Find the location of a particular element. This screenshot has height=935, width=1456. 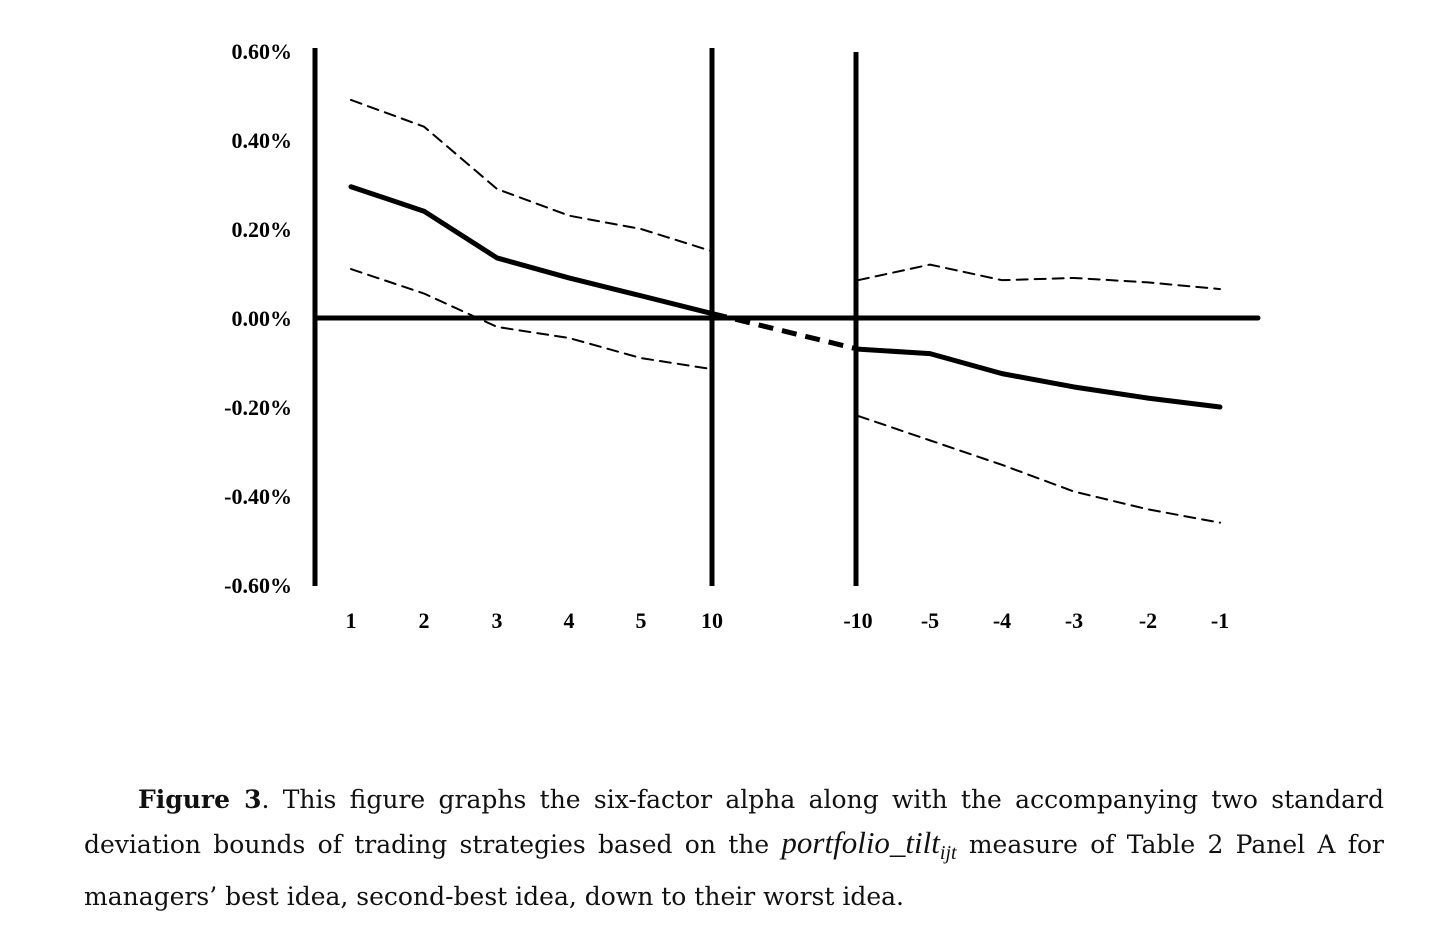

lower-bound-line-right is located at coordinates (1039, 469).